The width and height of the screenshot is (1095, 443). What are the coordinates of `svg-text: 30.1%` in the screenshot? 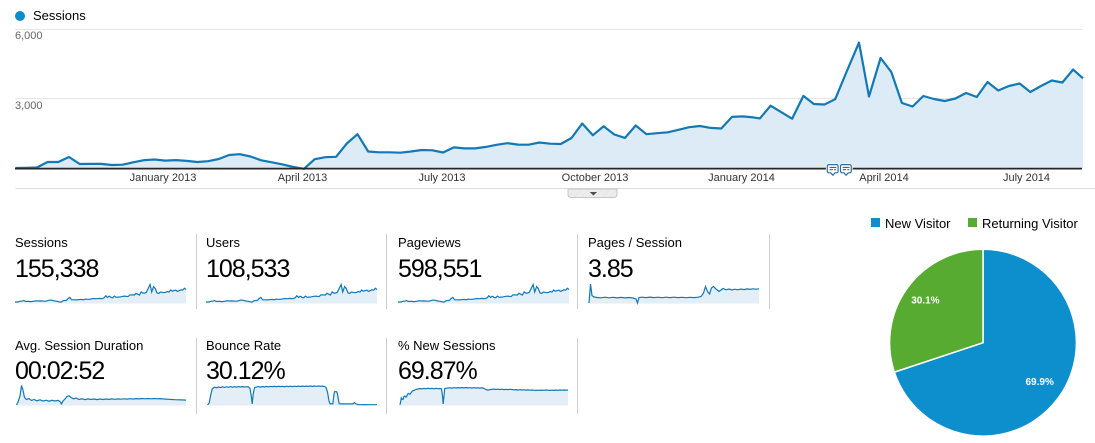 It's located at (925, 300).